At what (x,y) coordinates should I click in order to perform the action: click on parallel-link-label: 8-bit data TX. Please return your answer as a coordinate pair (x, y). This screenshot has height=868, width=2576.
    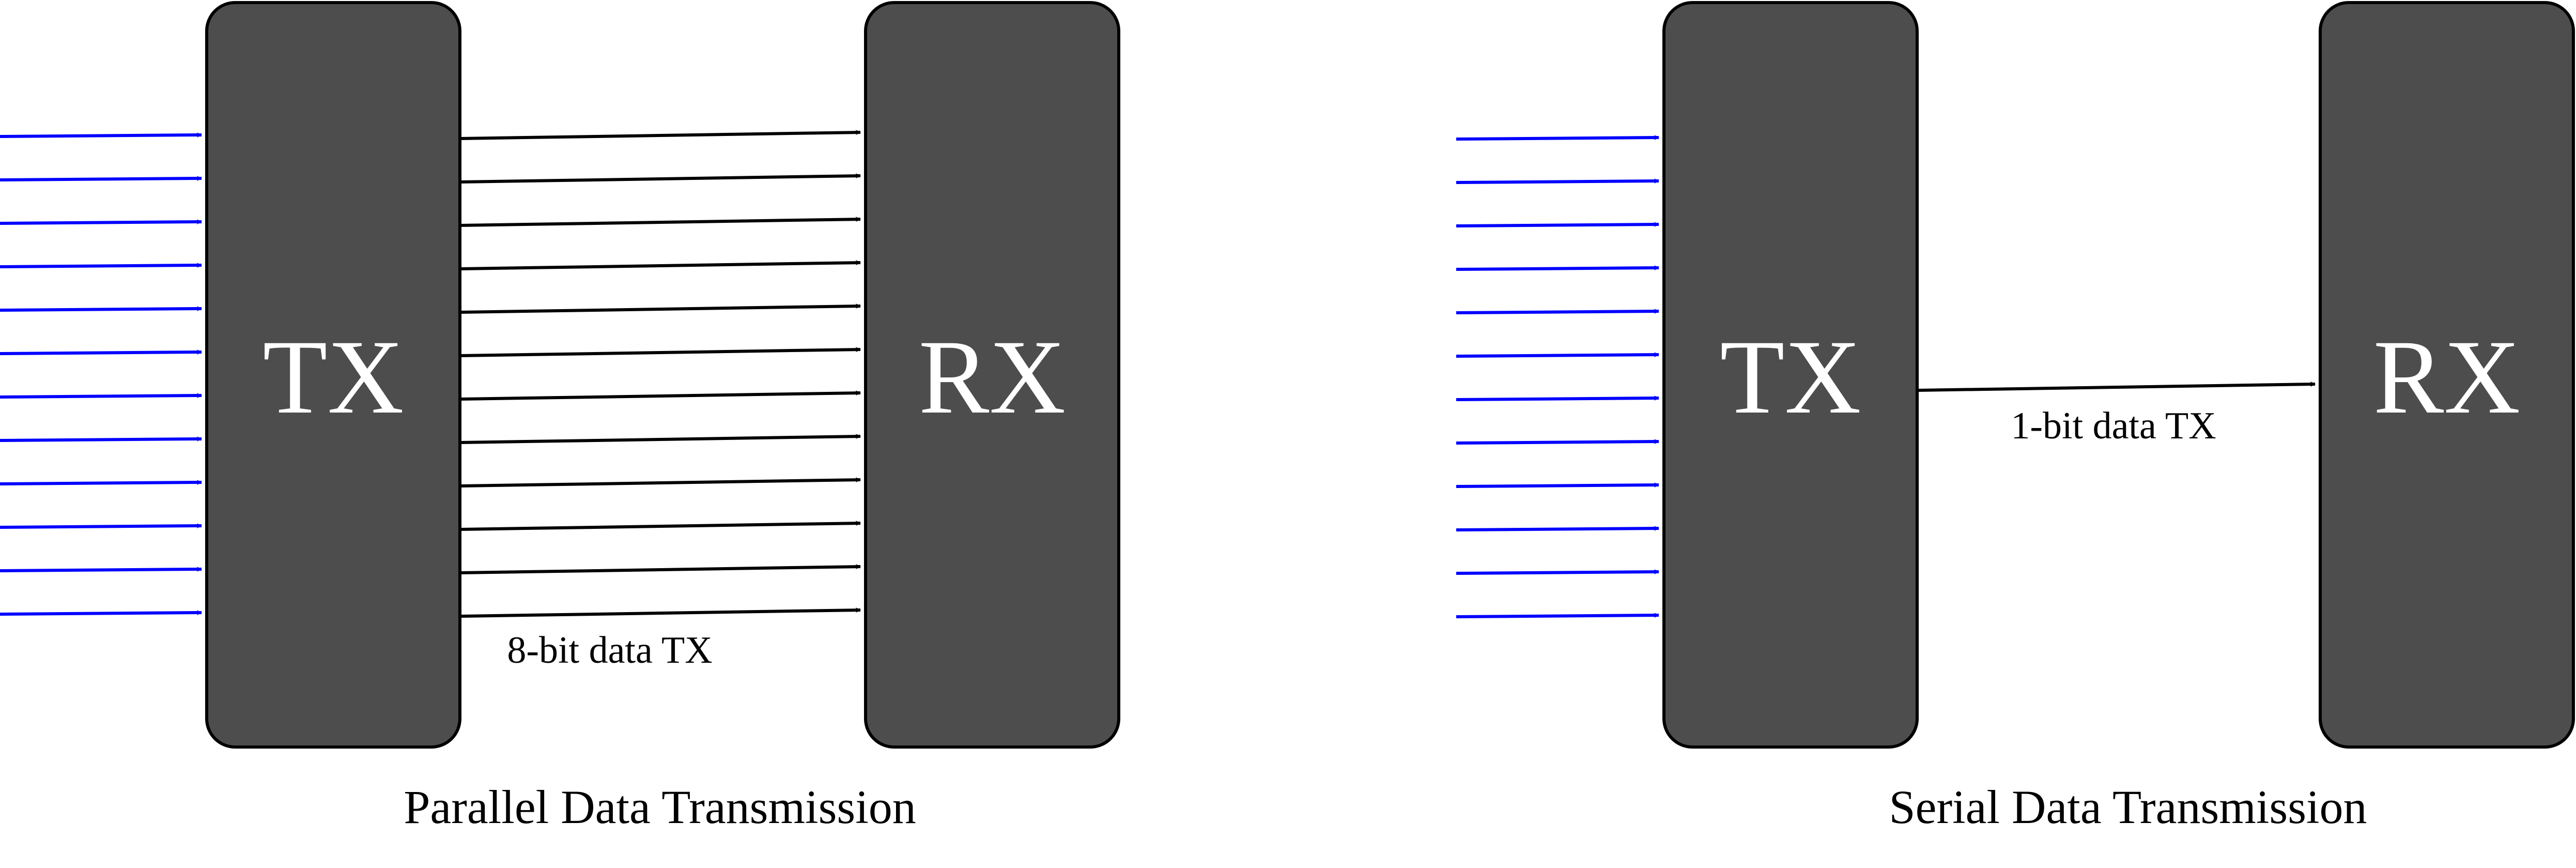
    Looking at the image, I should click on (609, 651).